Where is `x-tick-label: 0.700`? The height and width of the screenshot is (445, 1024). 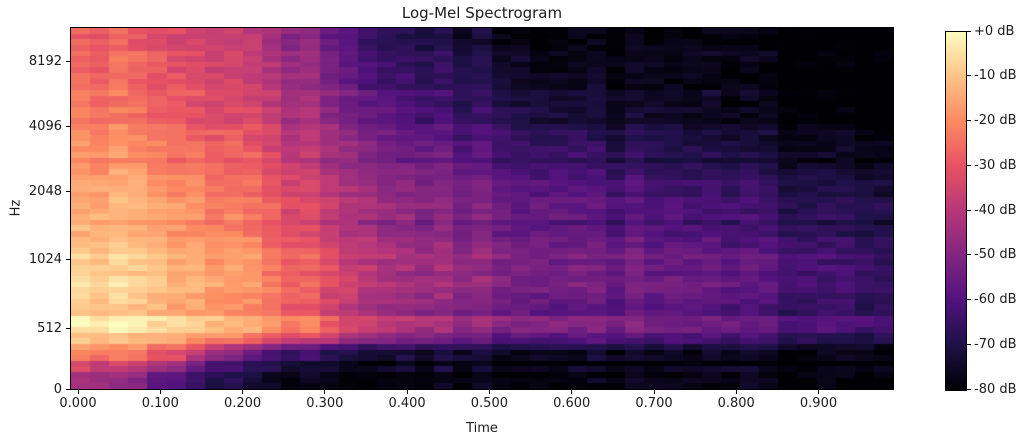
x-tick-label: 0.700 is located at coordinates (654, 403).